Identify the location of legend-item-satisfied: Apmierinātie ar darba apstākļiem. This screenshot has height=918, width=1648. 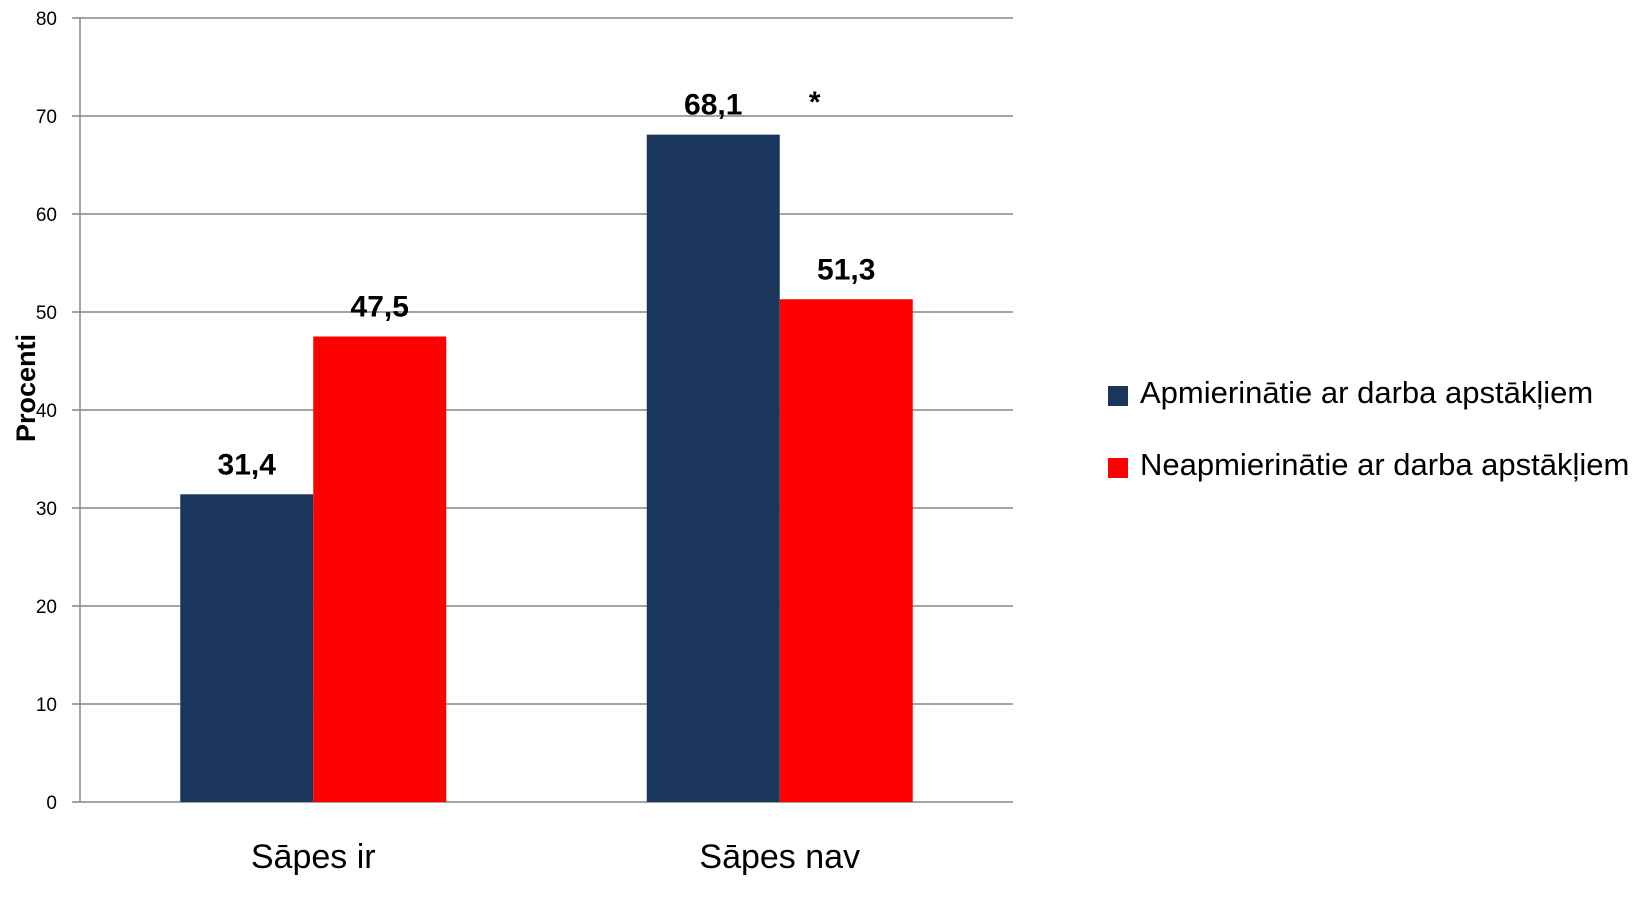
(1375, 393).